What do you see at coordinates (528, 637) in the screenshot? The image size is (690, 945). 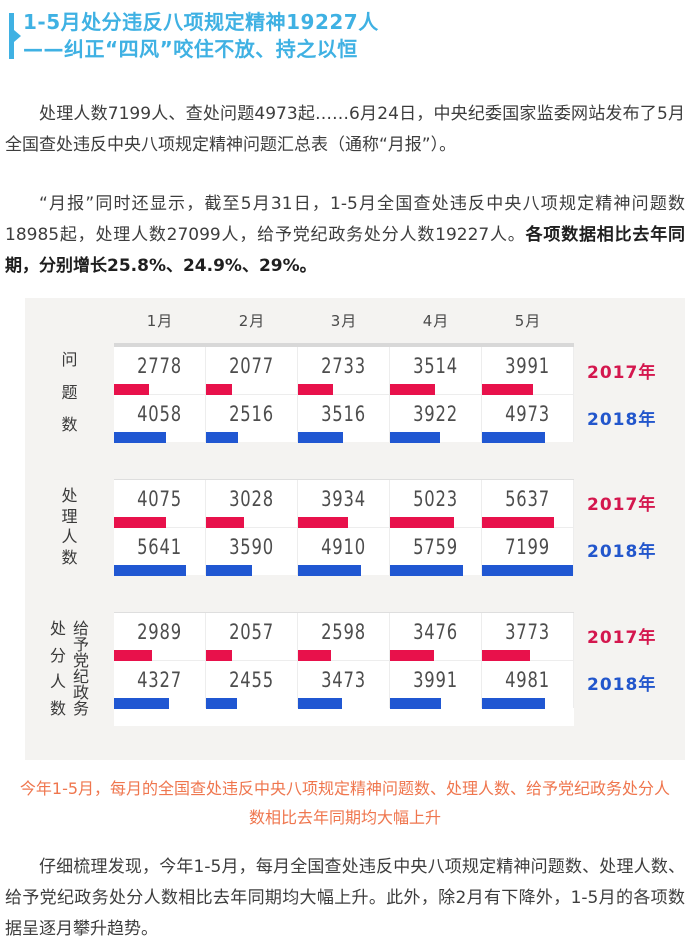 I see `chart-cell: 3773` at bounding box center [528, 637].